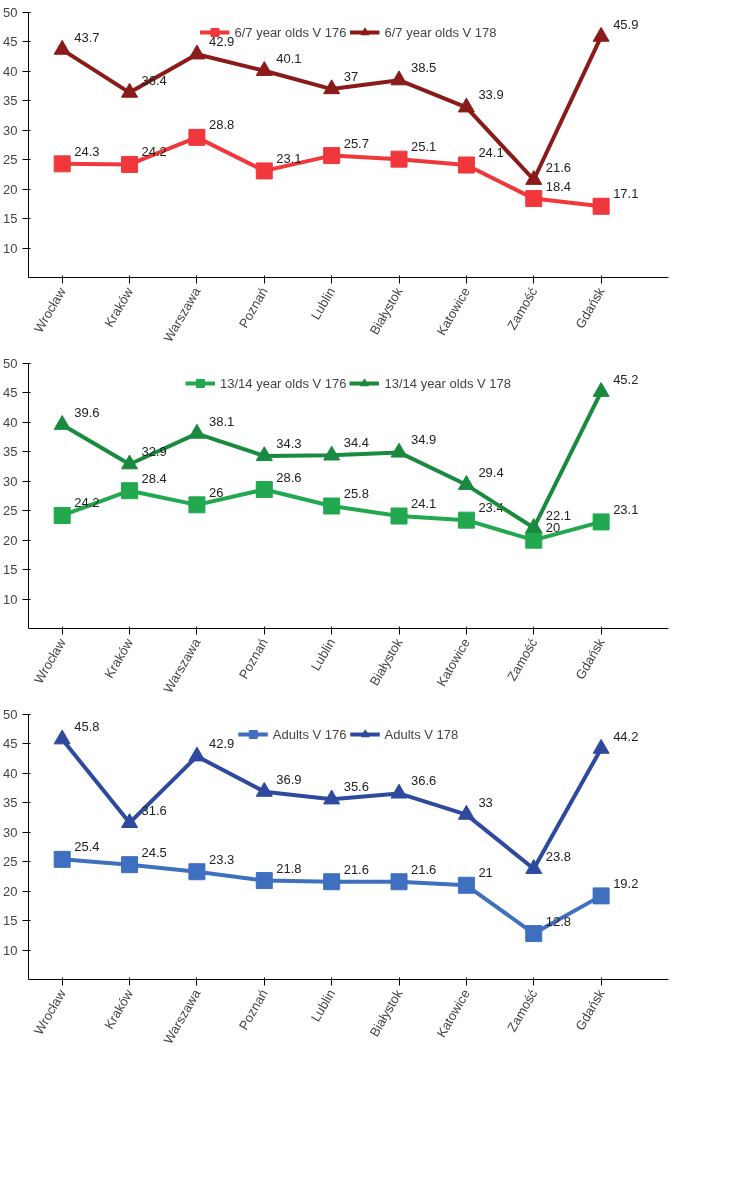 Image resolution: width=731 pixels, height=1203 pixels. I want to click on data-label: 40.1, so click(289, 58).